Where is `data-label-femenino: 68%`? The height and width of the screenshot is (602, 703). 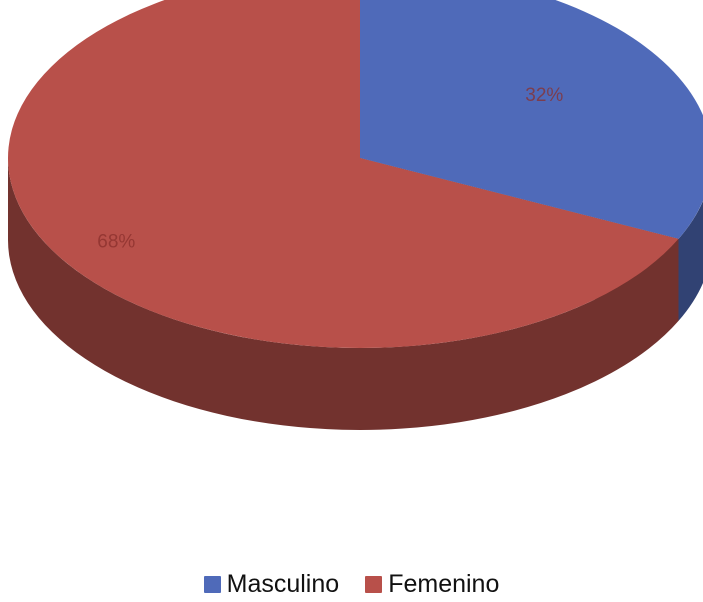
data-label-femenino: 68% is located at coordinates (116, 241).